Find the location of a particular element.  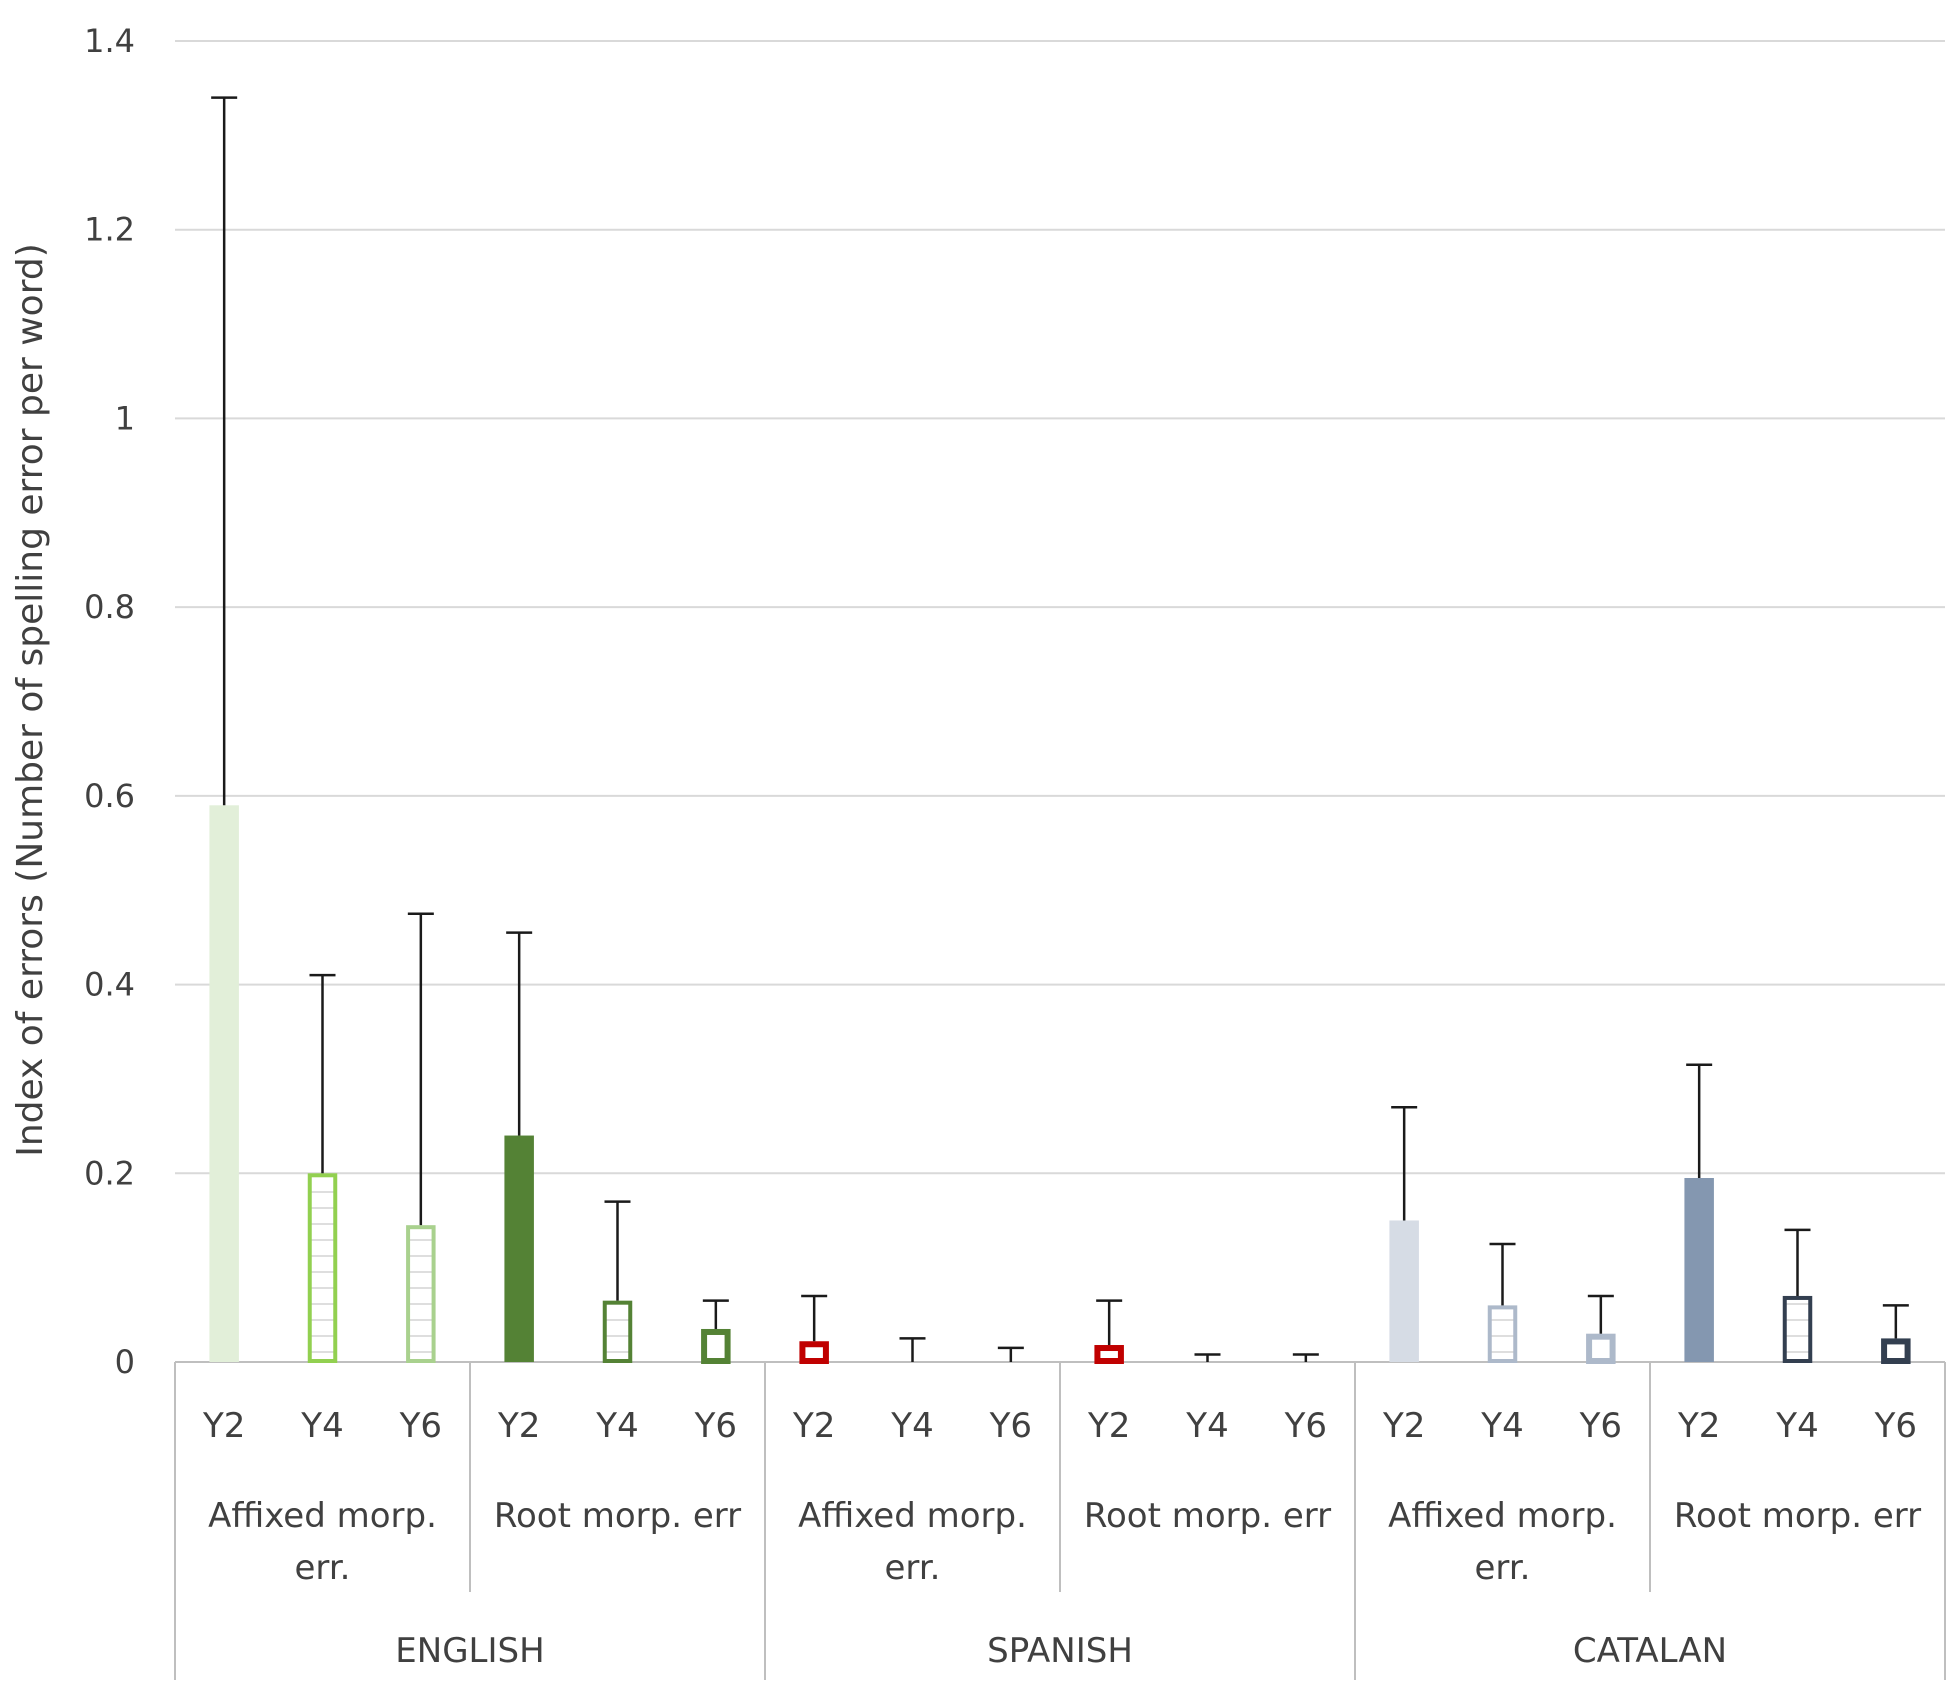

y-axis-ticks: 0 0.2 0.4 0.6 0.8 1 1.2 1.4 is located at coordinates (109, 701).